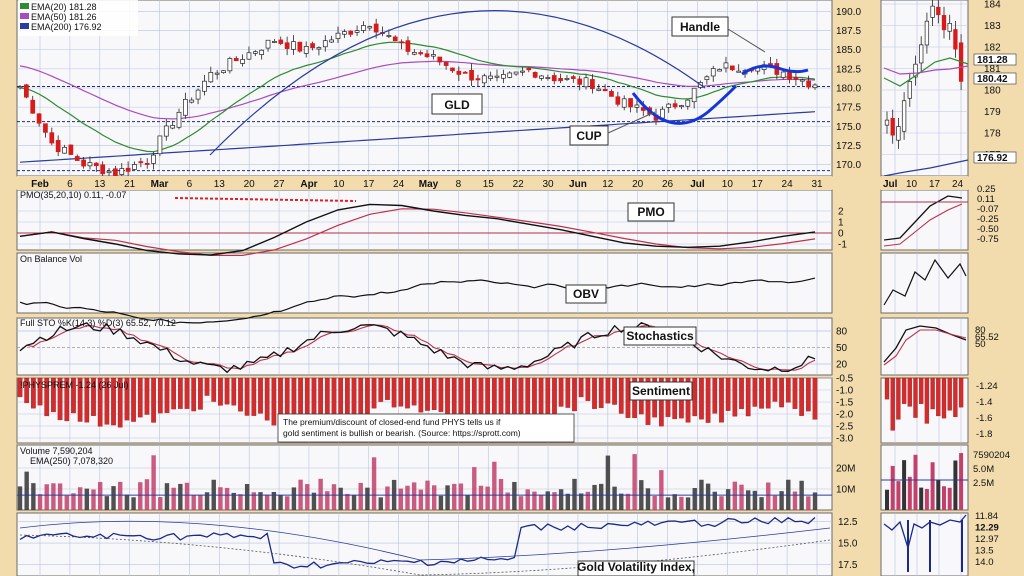 Image resolution: width=1024 pixels, height=576 pixels. What do you see at coordinates (923, 218) in the screenshot?
I see `side-pmo-line` at bounding box center [923, 218].